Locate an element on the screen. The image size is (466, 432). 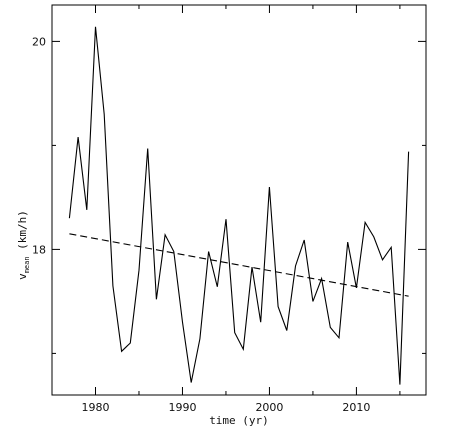
x-tick-label: 2010 is located at coordinates (356, 407).